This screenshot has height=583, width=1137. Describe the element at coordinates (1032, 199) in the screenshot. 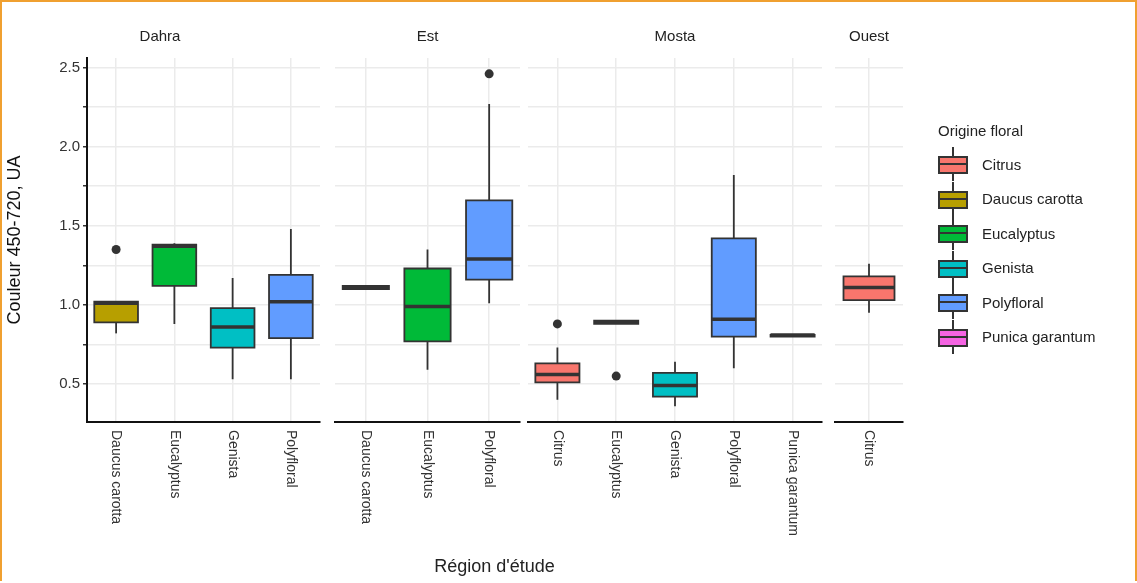

I see `legend-label: Daucus carotta` at that location.